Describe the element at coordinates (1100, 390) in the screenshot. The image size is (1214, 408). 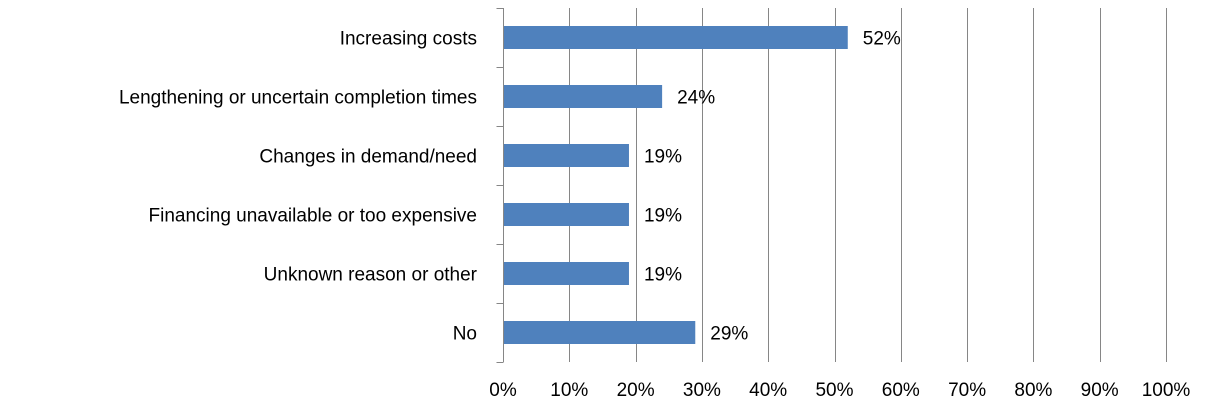
I see `x-tick-label: 90%` at that location.